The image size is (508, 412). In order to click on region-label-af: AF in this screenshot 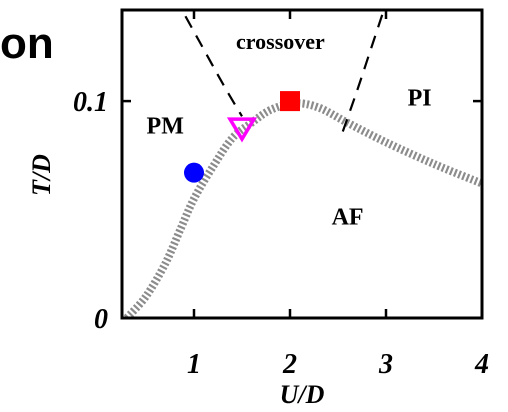, I will do `click(348, 218)`.